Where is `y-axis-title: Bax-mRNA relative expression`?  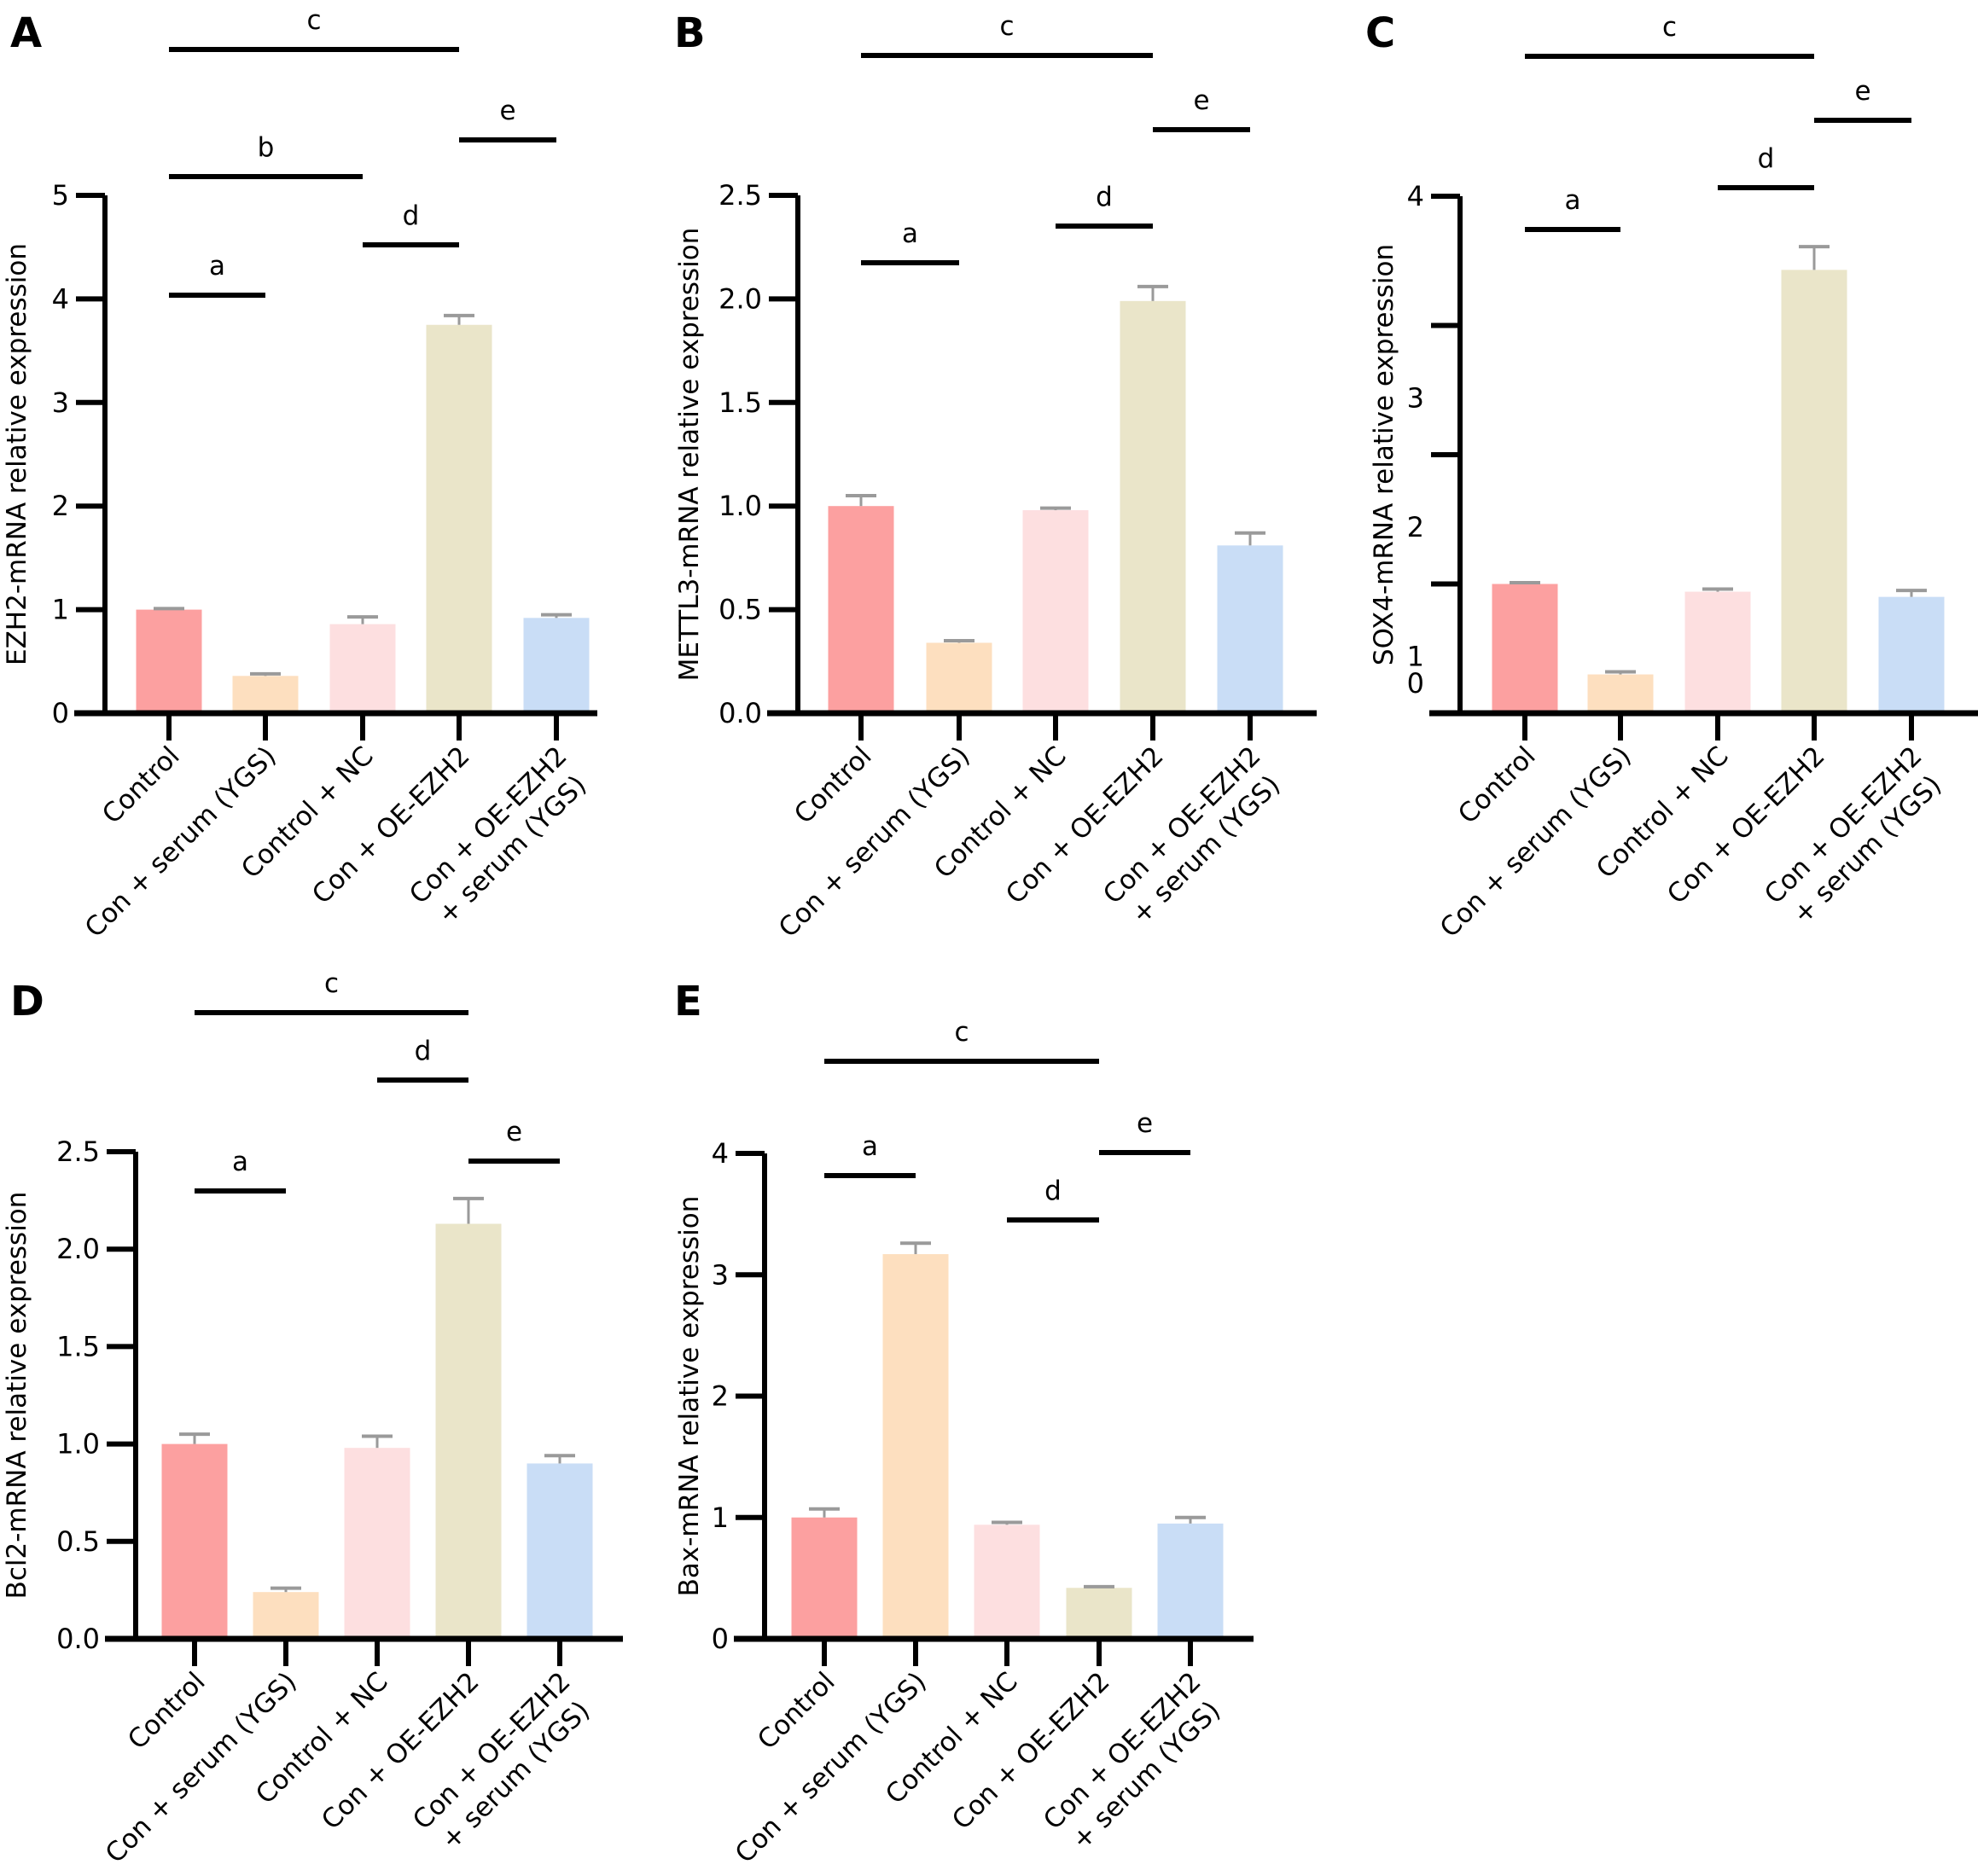 y-axis-title: Bax-mRNA relative expression is located at coordinates (689, 1396).